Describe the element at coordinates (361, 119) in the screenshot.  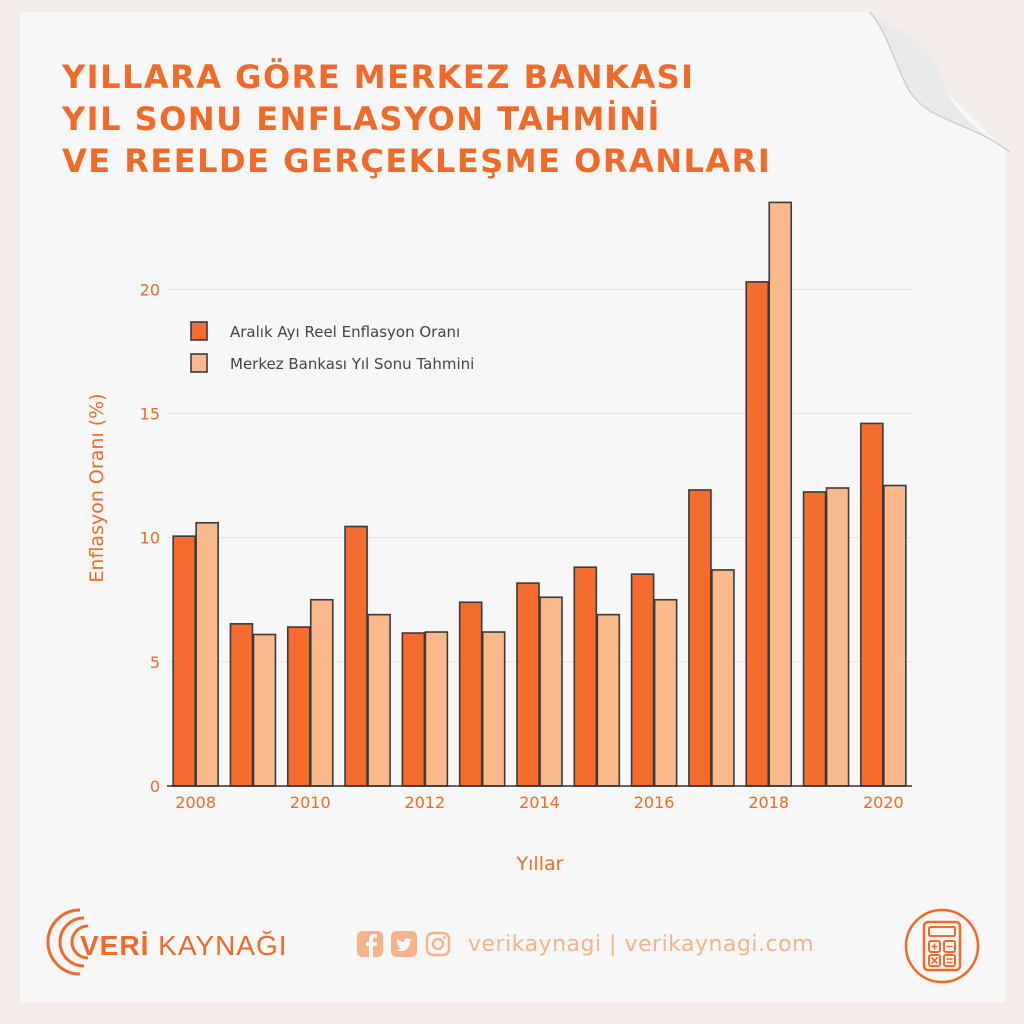
I see `title-line-2: YIL SONU ENFLASYON TAHMİNİ` at that location.